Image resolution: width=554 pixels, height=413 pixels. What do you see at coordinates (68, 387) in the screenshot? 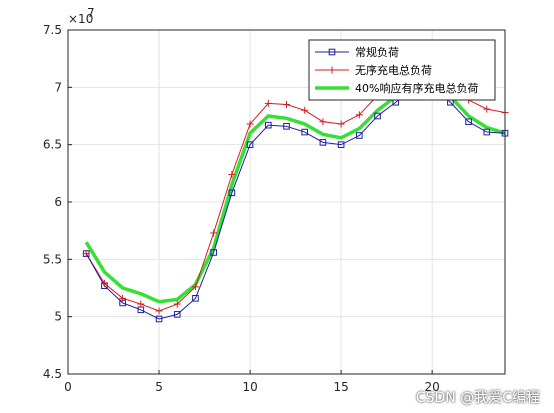
I see `x-tick-label: 0` at bounding box center [68, 387].